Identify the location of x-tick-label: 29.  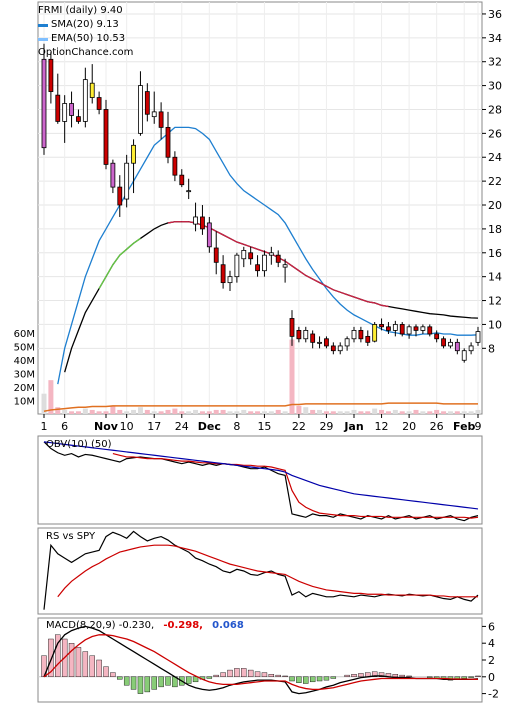
(326, 426).